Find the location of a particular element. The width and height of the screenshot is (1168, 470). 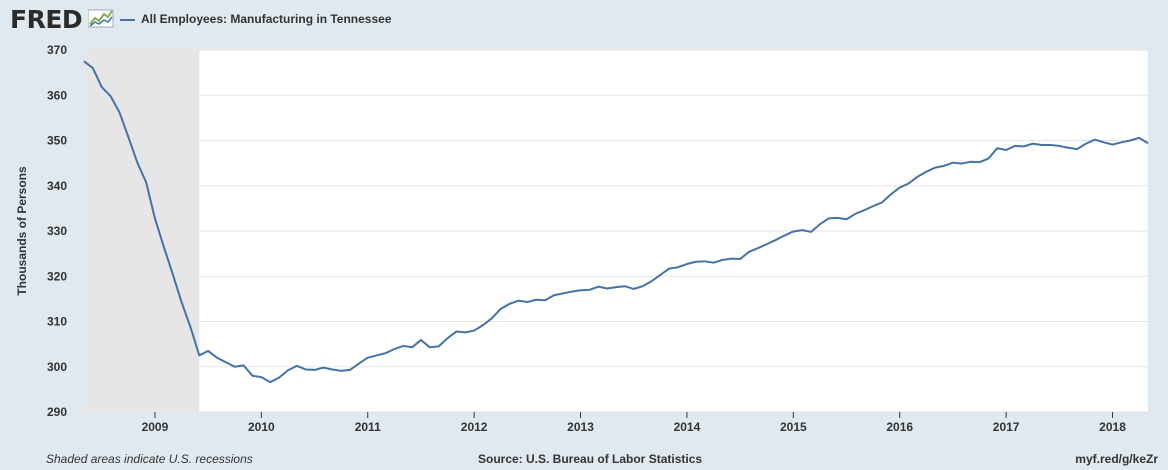

short-url-link: myf.red/g/keZr is located at coordinates (1116, 459).